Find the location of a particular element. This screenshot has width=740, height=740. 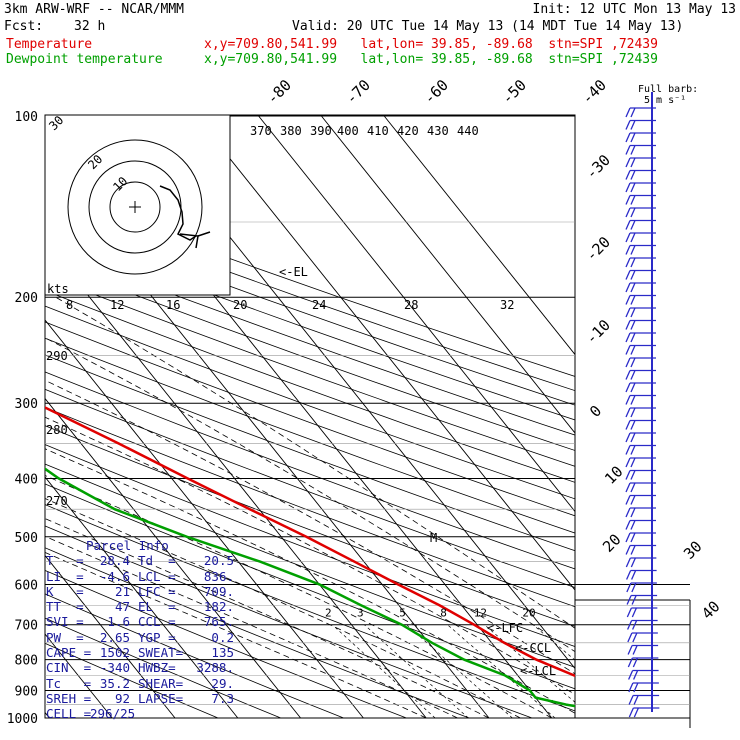

theta-top-label: 400 is located at coordinates (348, 131).